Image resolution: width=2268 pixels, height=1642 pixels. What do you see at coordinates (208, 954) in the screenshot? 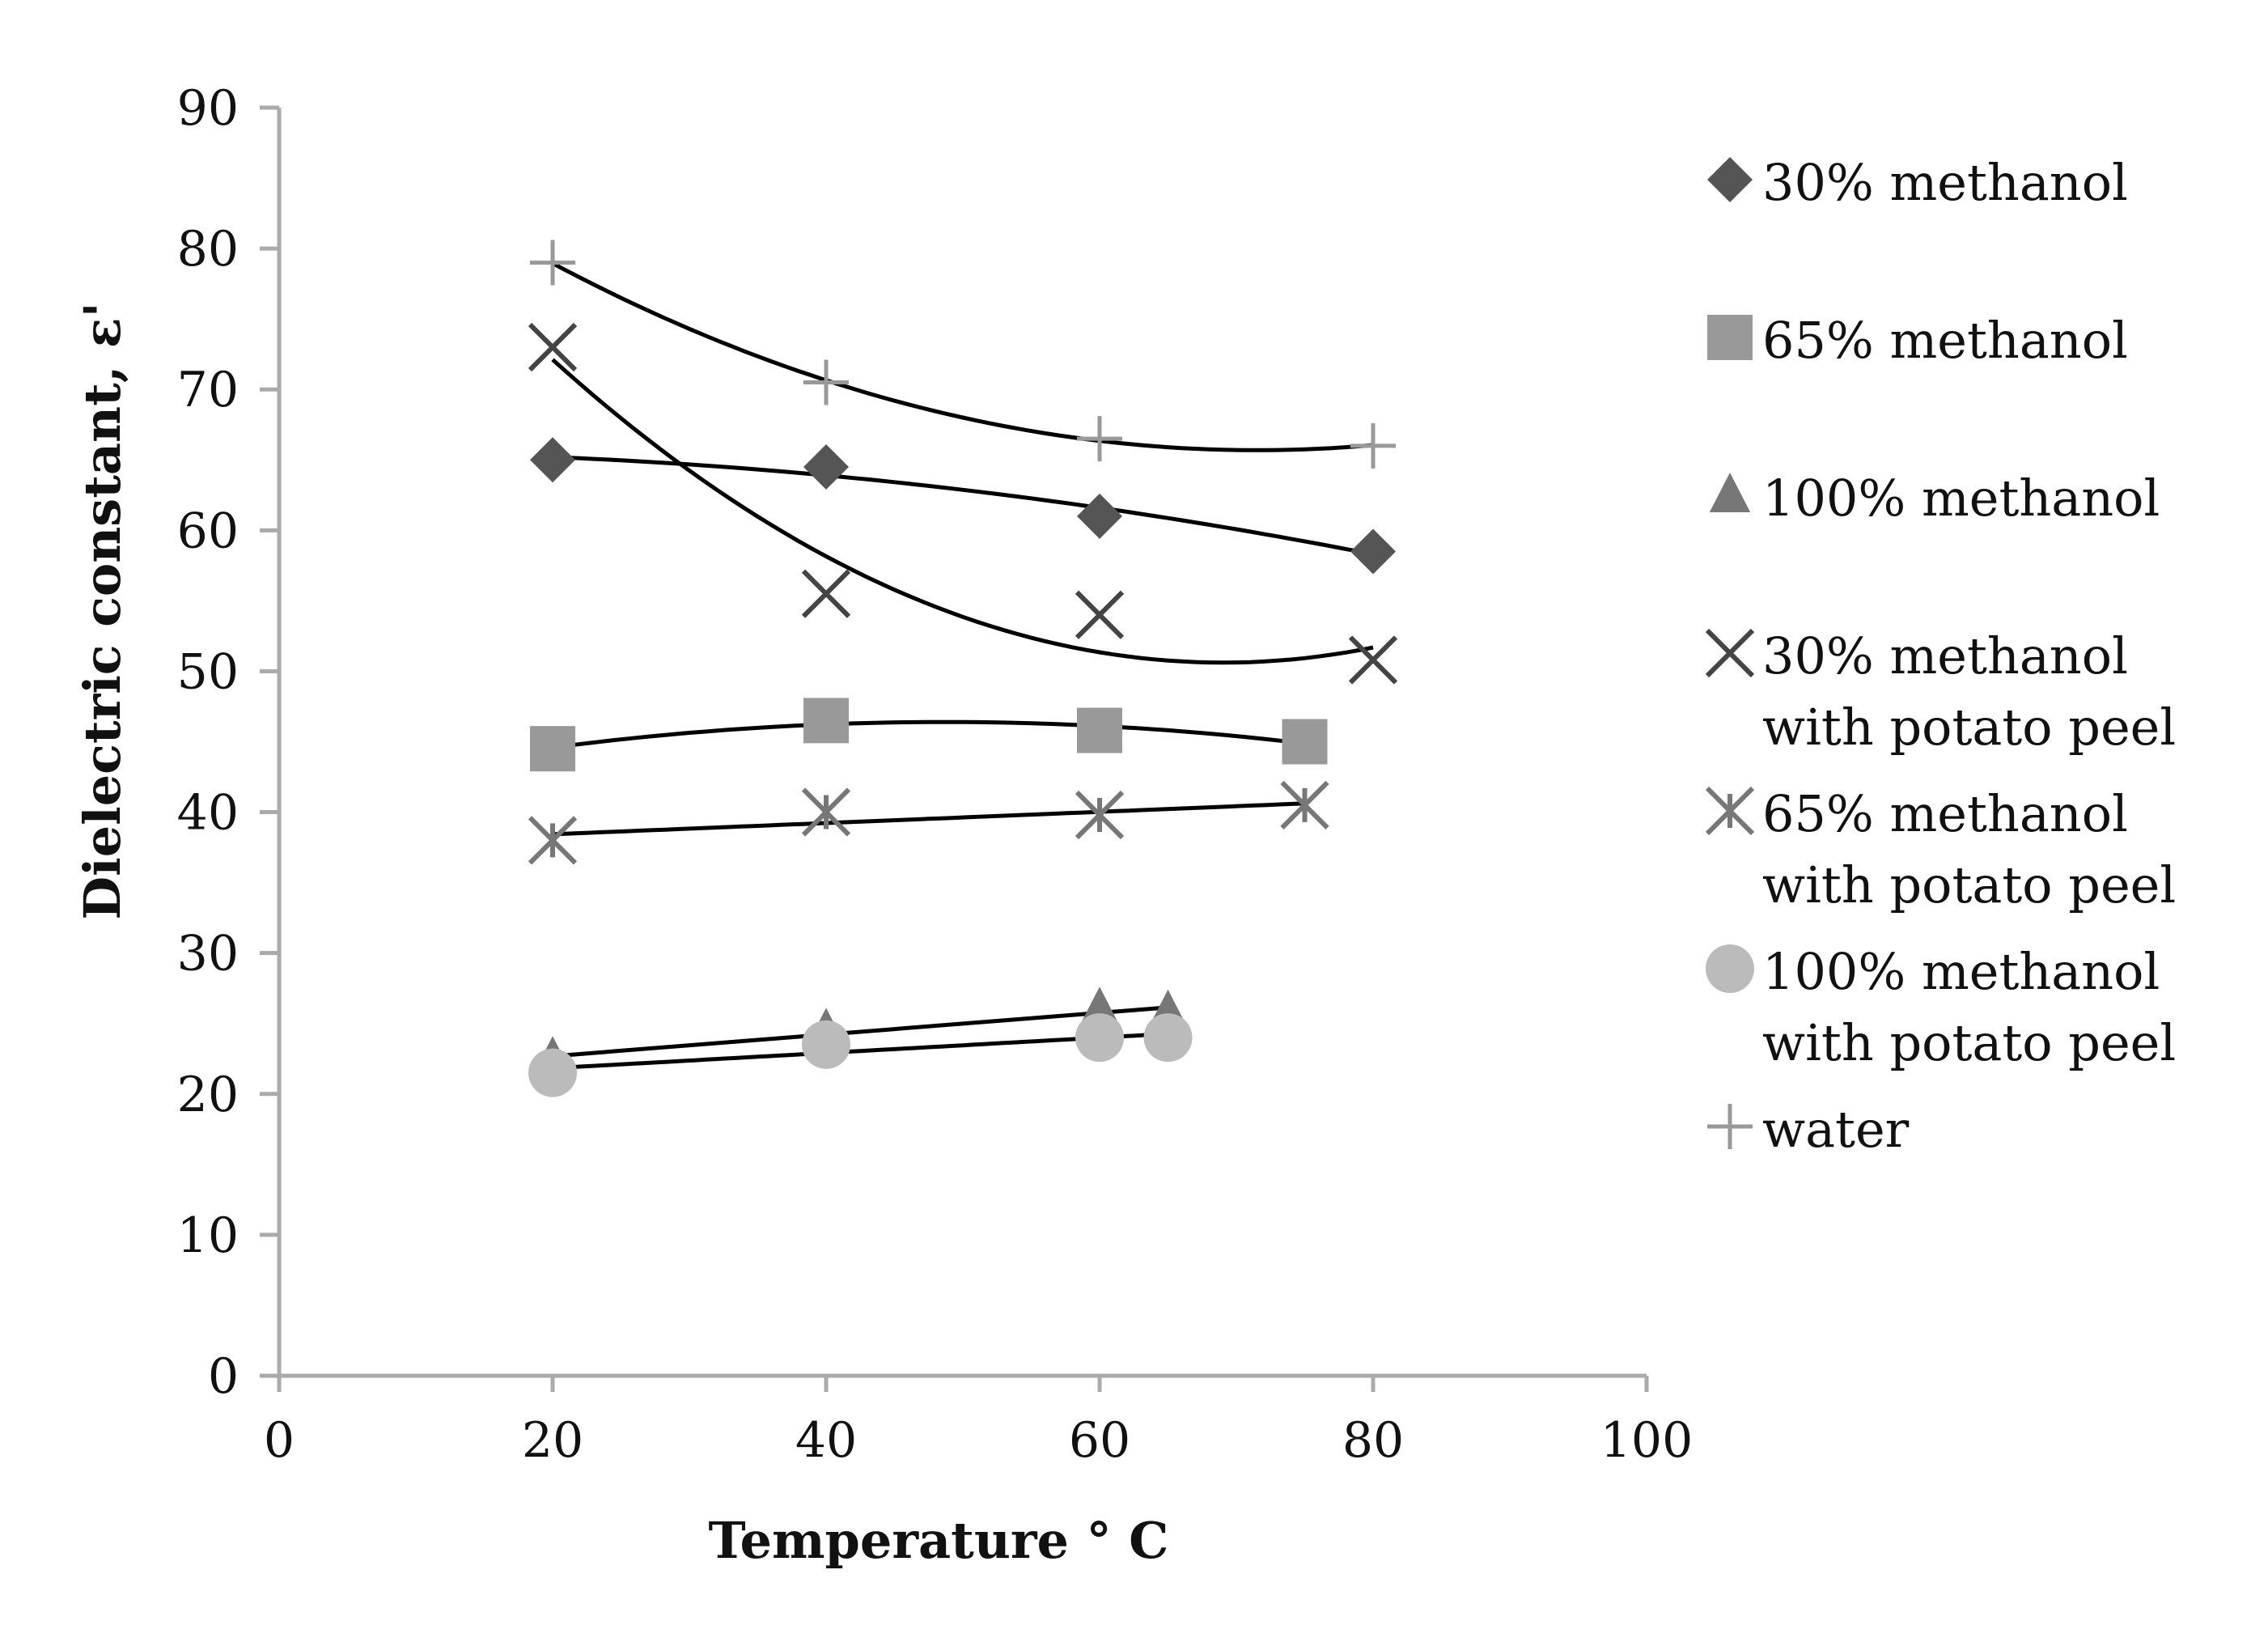
I see `y-tick-label: 30` at bounding box center [208, 954].